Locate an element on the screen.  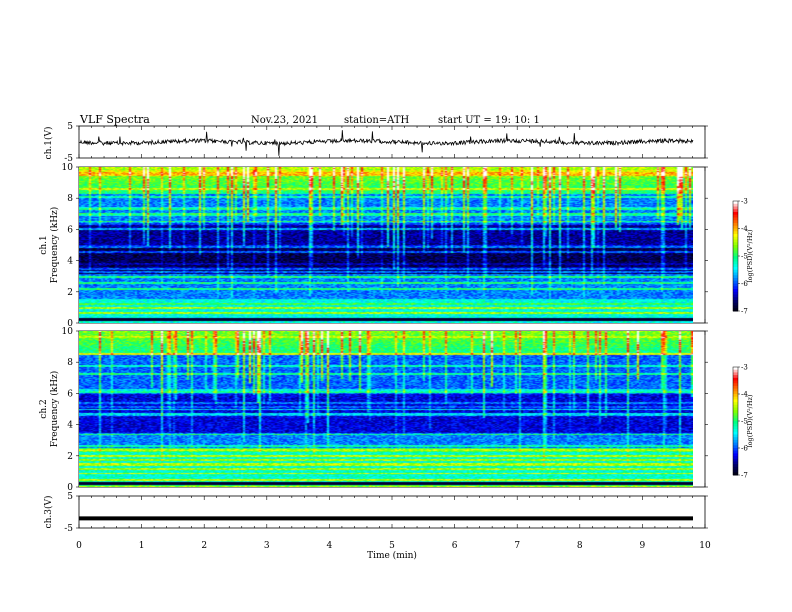
x-tick-label: 8 is located at coordinates (580, 546).